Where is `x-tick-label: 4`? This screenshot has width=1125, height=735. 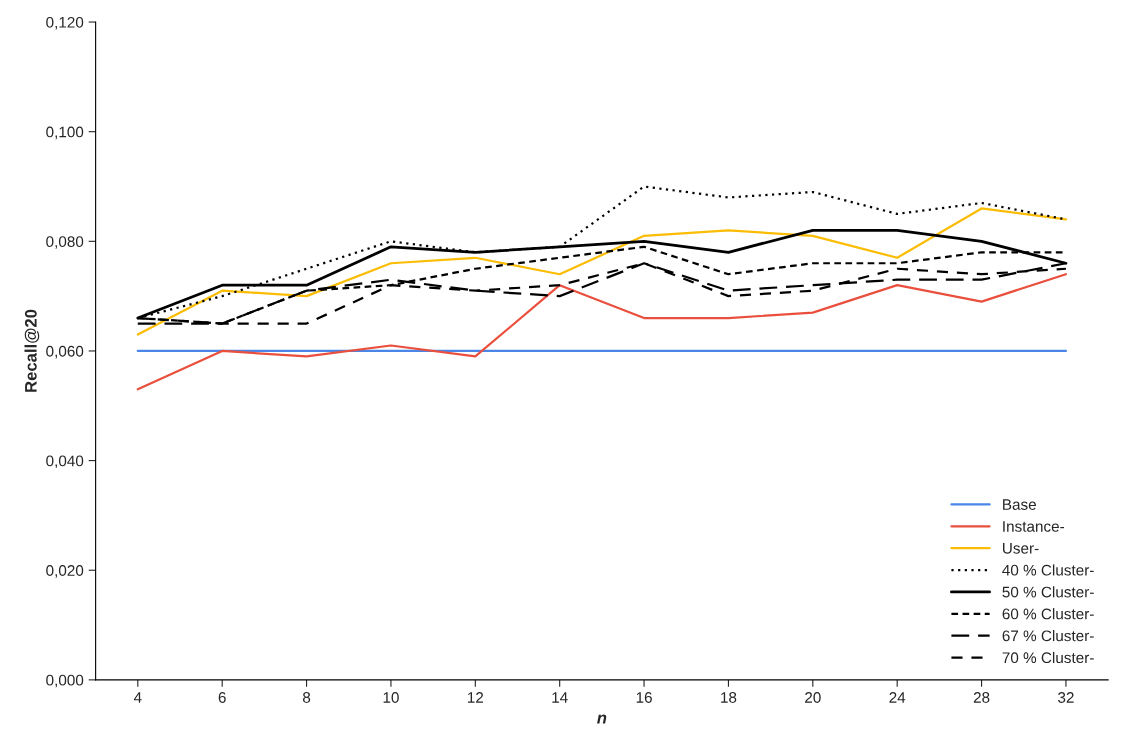 x-tick-label: 4 is located at coordinates (137, 697).